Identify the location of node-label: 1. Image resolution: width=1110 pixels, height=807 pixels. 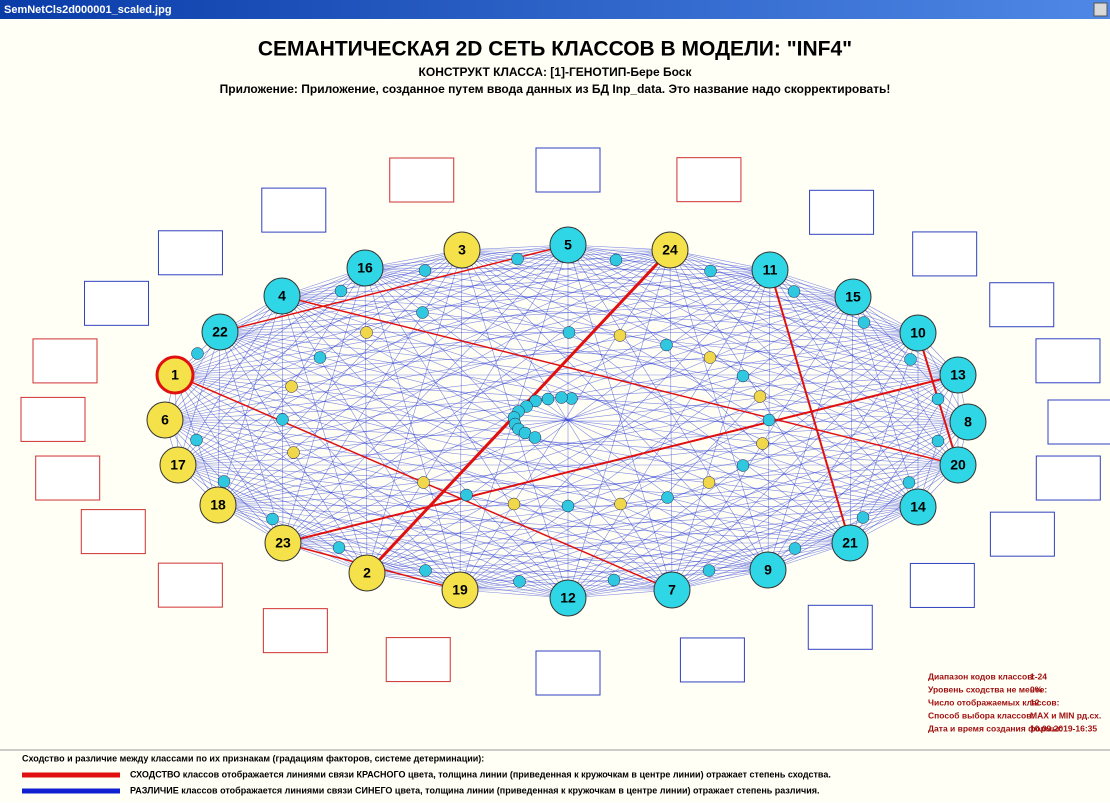
(175, 375).